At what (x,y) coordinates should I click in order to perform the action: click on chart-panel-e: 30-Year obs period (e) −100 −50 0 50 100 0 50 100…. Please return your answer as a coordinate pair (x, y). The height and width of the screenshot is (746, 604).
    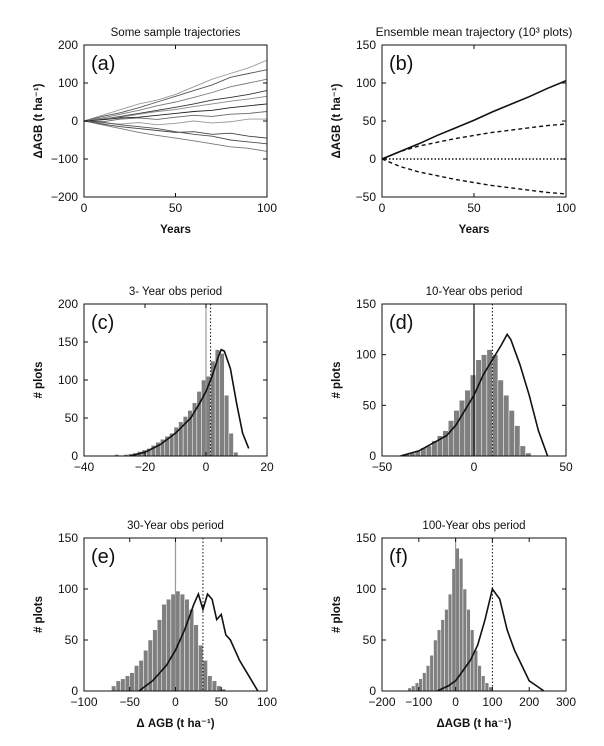
    Looking at the image, I should click on (155, 625).